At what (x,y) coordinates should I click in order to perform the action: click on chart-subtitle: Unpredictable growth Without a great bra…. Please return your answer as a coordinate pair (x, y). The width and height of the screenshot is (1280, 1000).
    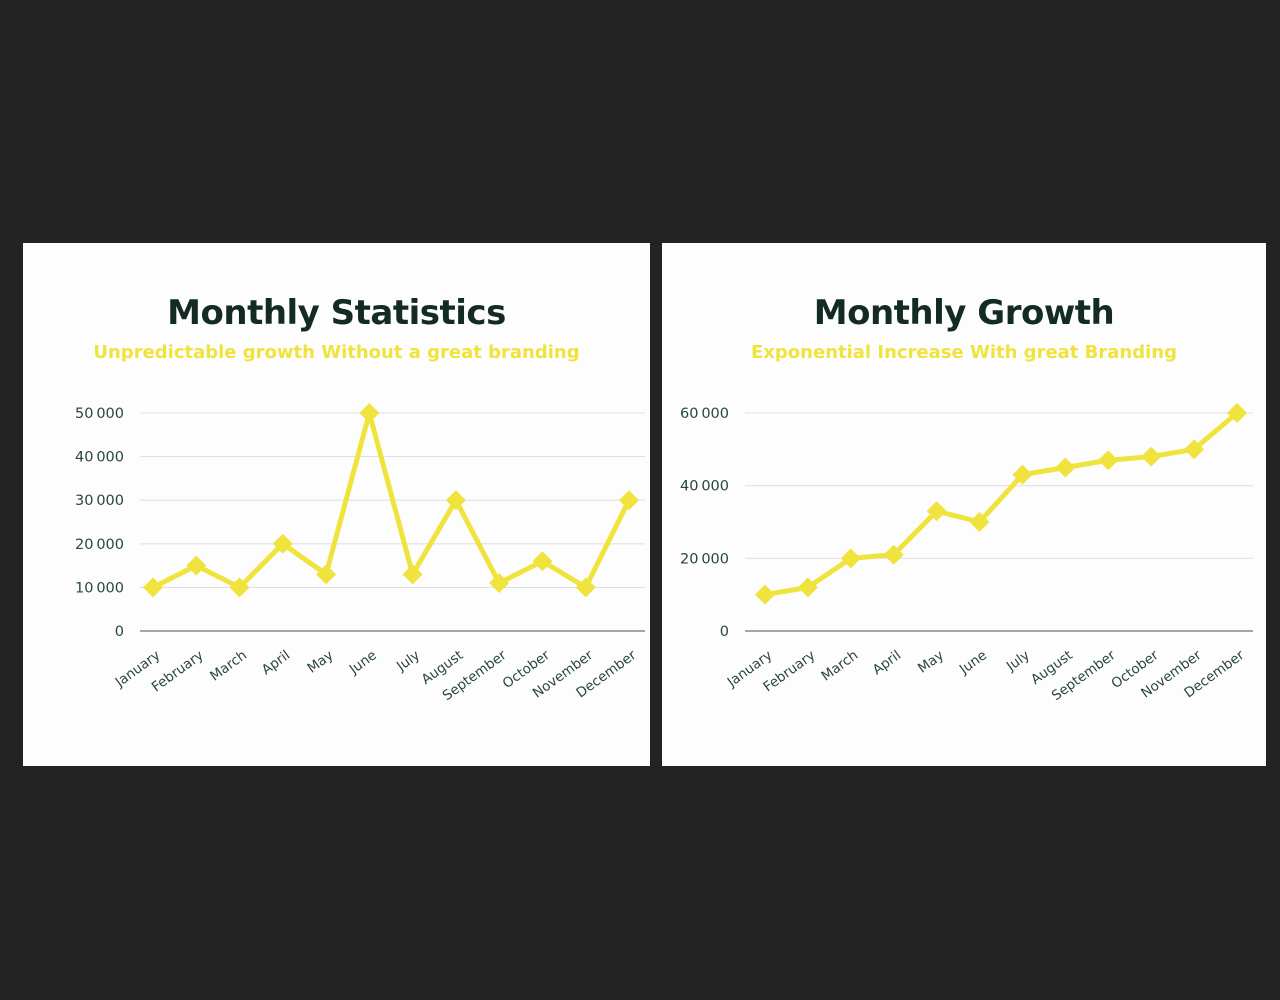
    Looking at the image, I should click on (336, 352).